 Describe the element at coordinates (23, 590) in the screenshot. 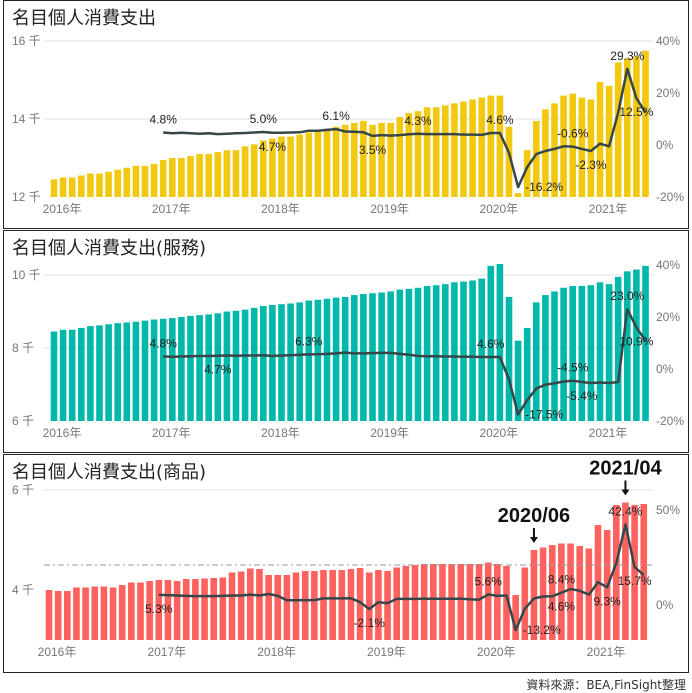

I see `y-tick-label: 4 千` at that location.